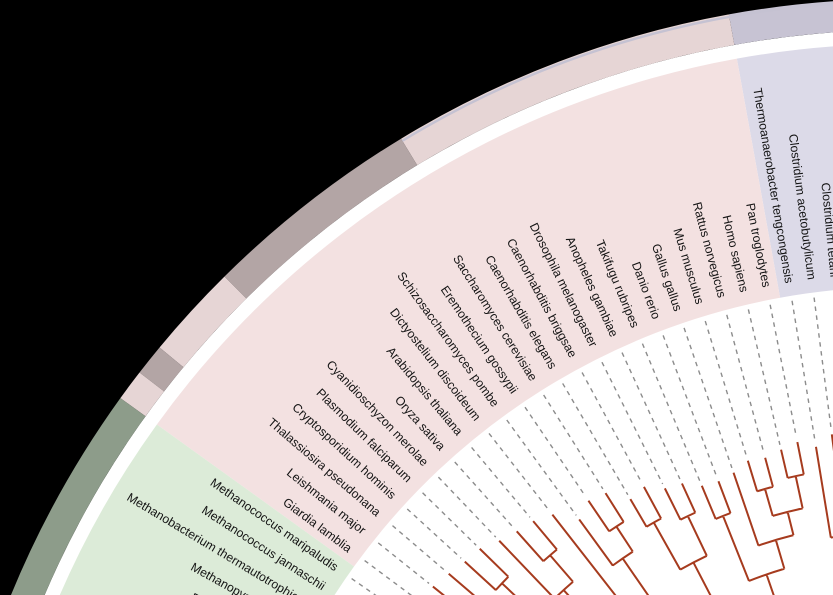  Describe the element at coordinates (203, 322) in the screenshot. I see `ring-segment-alveolata-ring` at that location.